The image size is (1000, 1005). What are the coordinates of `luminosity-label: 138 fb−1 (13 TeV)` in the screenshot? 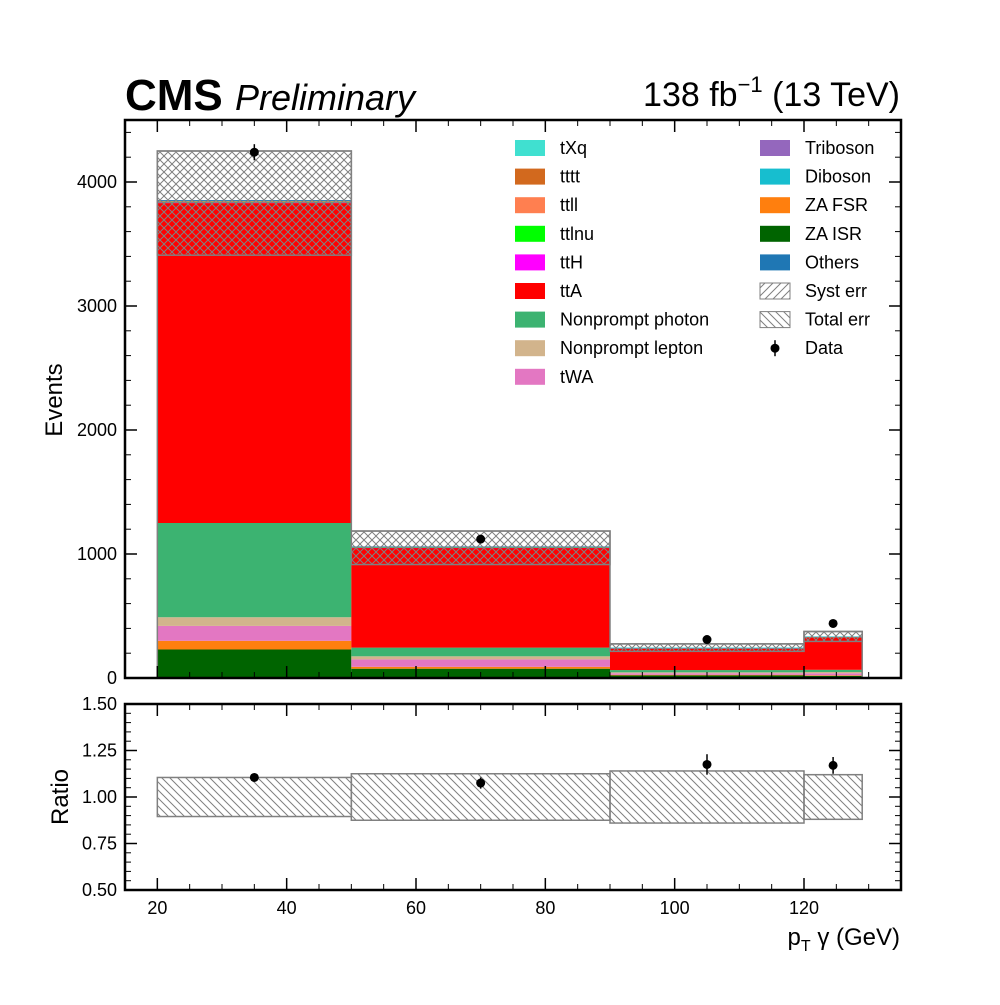 It's located at (771, 93).